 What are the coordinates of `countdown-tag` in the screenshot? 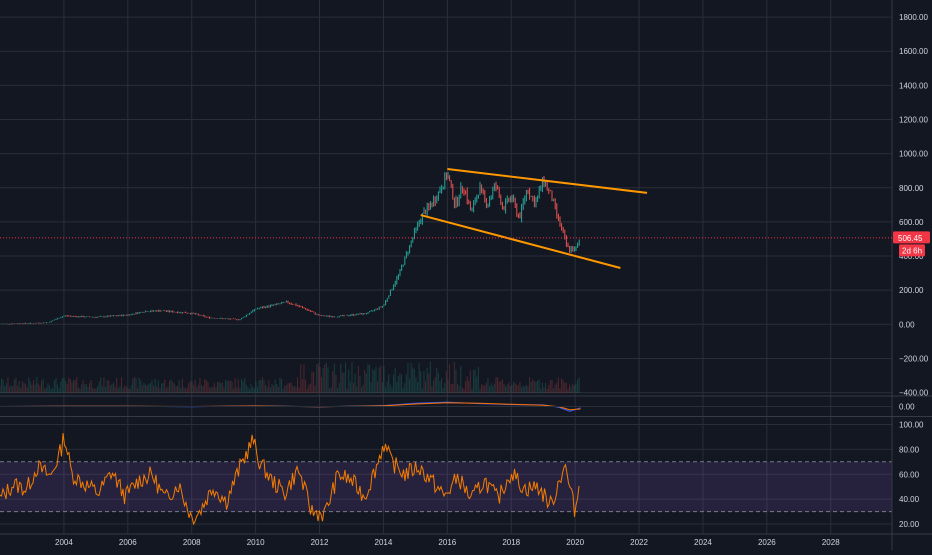 It's located at (912, 250).